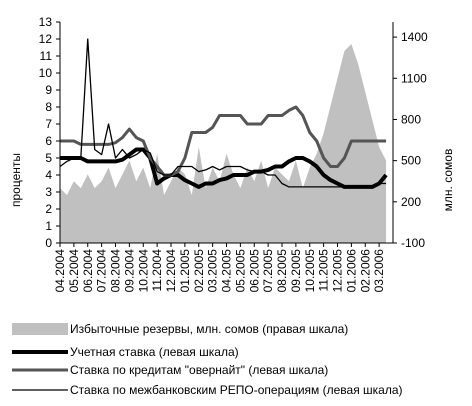  What do you see at coordinates (411, 161) in the screenshot?
I see `y2-tick-label: 500` at bounding box center [411, 161].